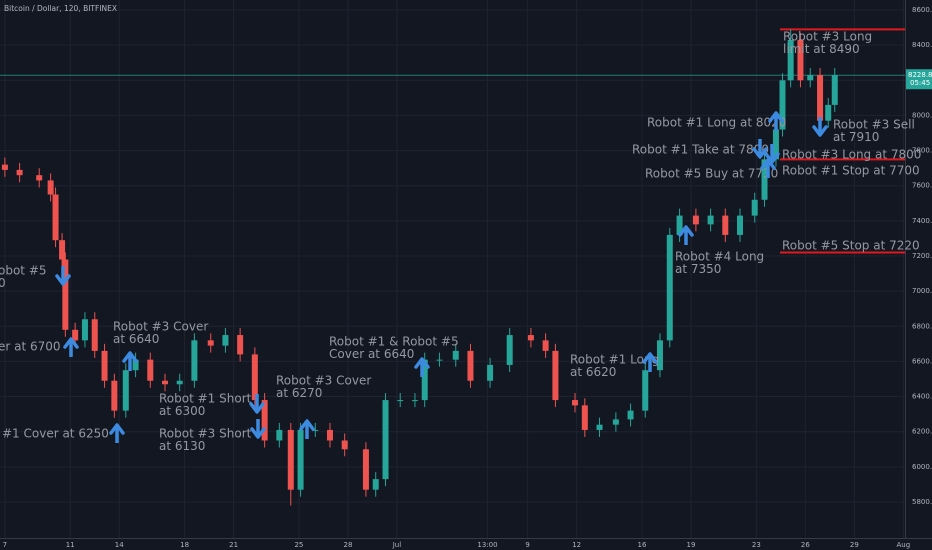  Describe the element at coordinates (904, 545) in the screenshot. I see `x-tick-label: Aug` at that location.